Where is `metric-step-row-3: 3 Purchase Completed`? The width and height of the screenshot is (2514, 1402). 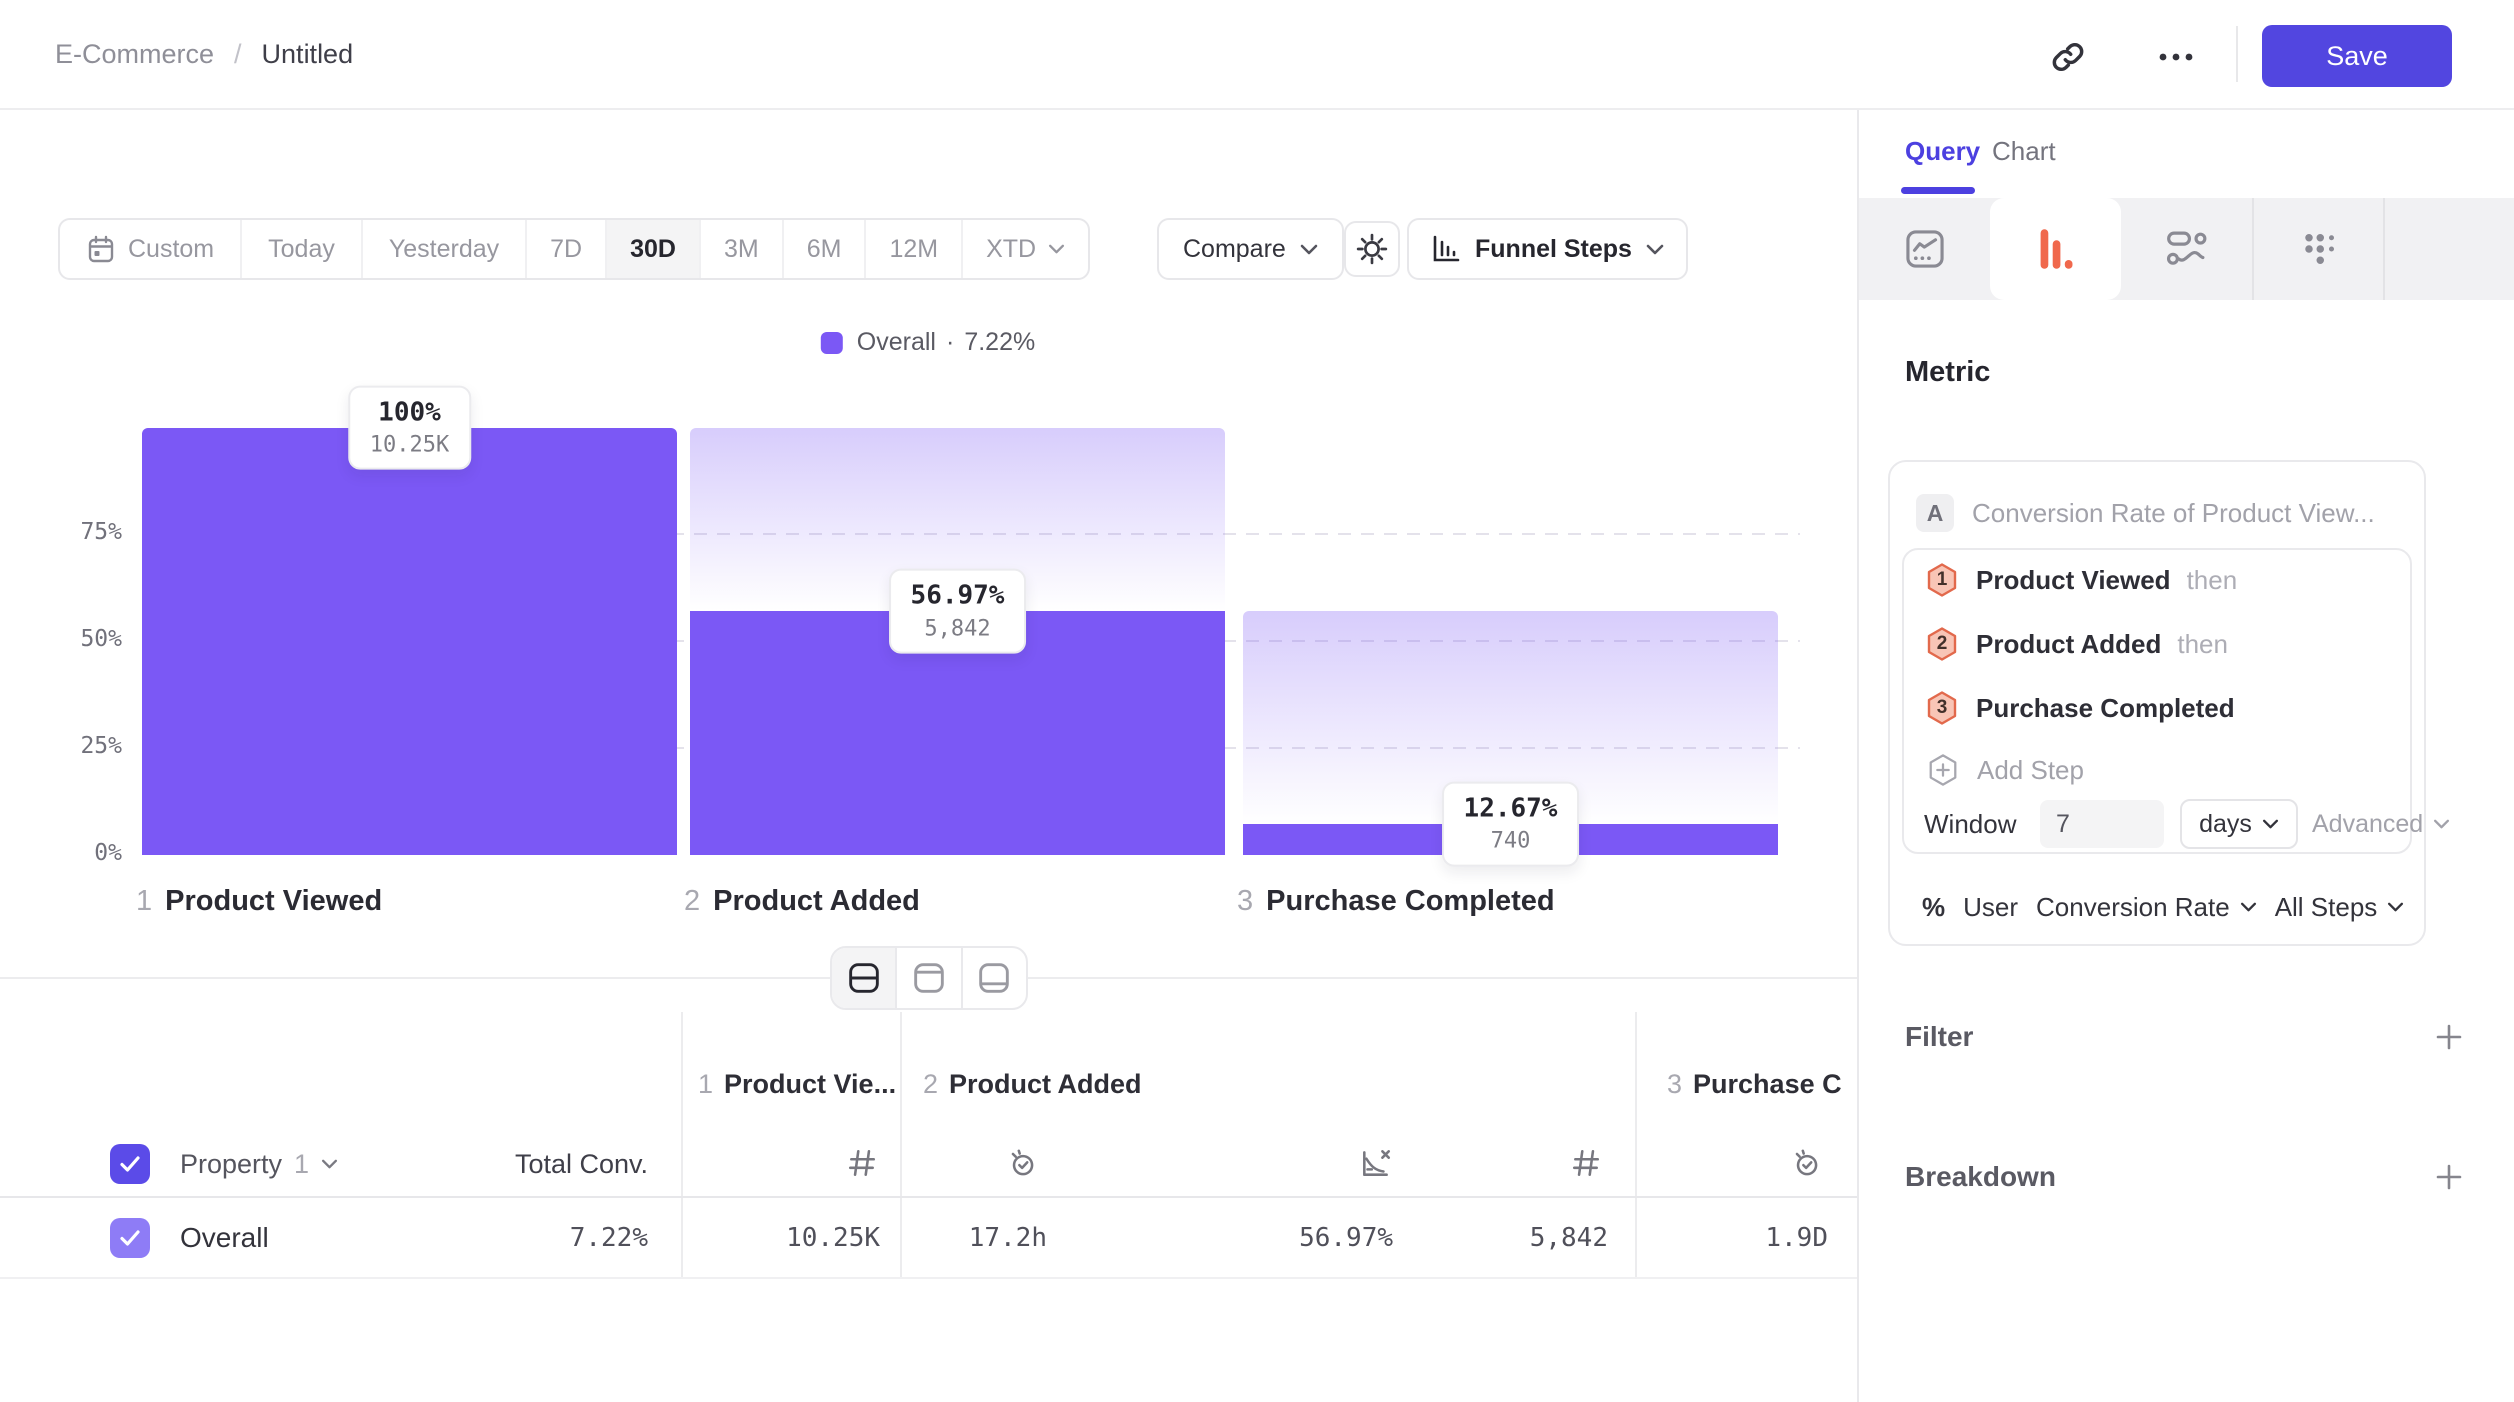 metric-step-row-3: 3 Purchase Completed is located at coordinates (2079, 708).